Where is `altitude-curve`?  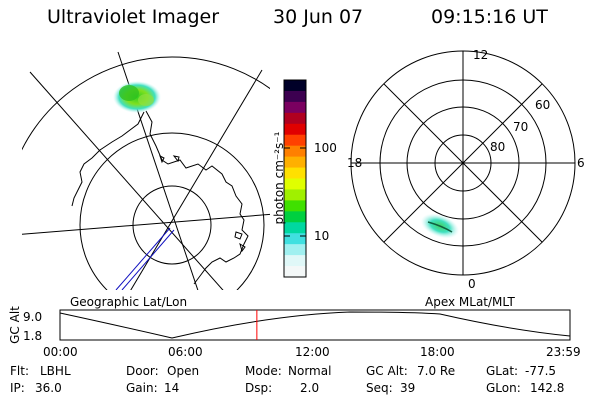 altitude-curve is located at coordinates (315, 325).